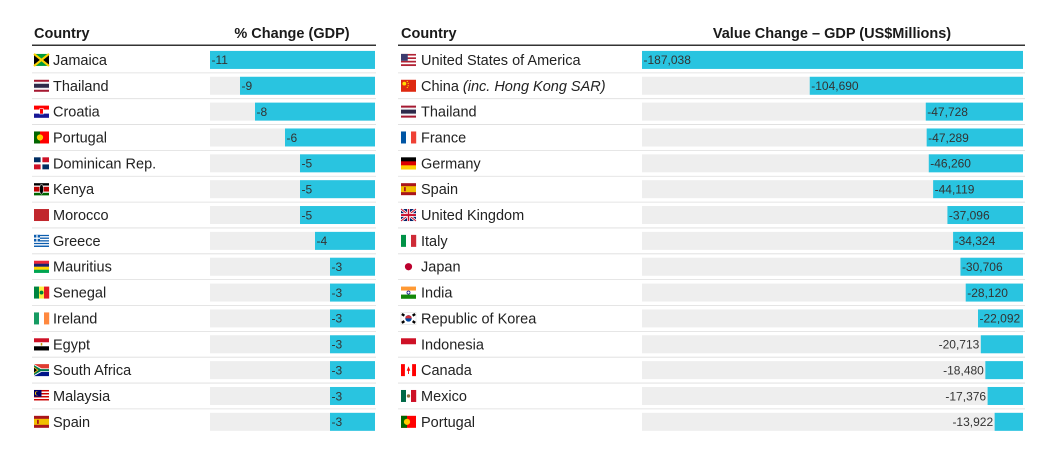 This screenshot has height=461, width=1053. What do you see at coordinates (204, 165) in the screenshot?
I see `table-row: Dominican Rep. -5` at bounding box center [204, 165].